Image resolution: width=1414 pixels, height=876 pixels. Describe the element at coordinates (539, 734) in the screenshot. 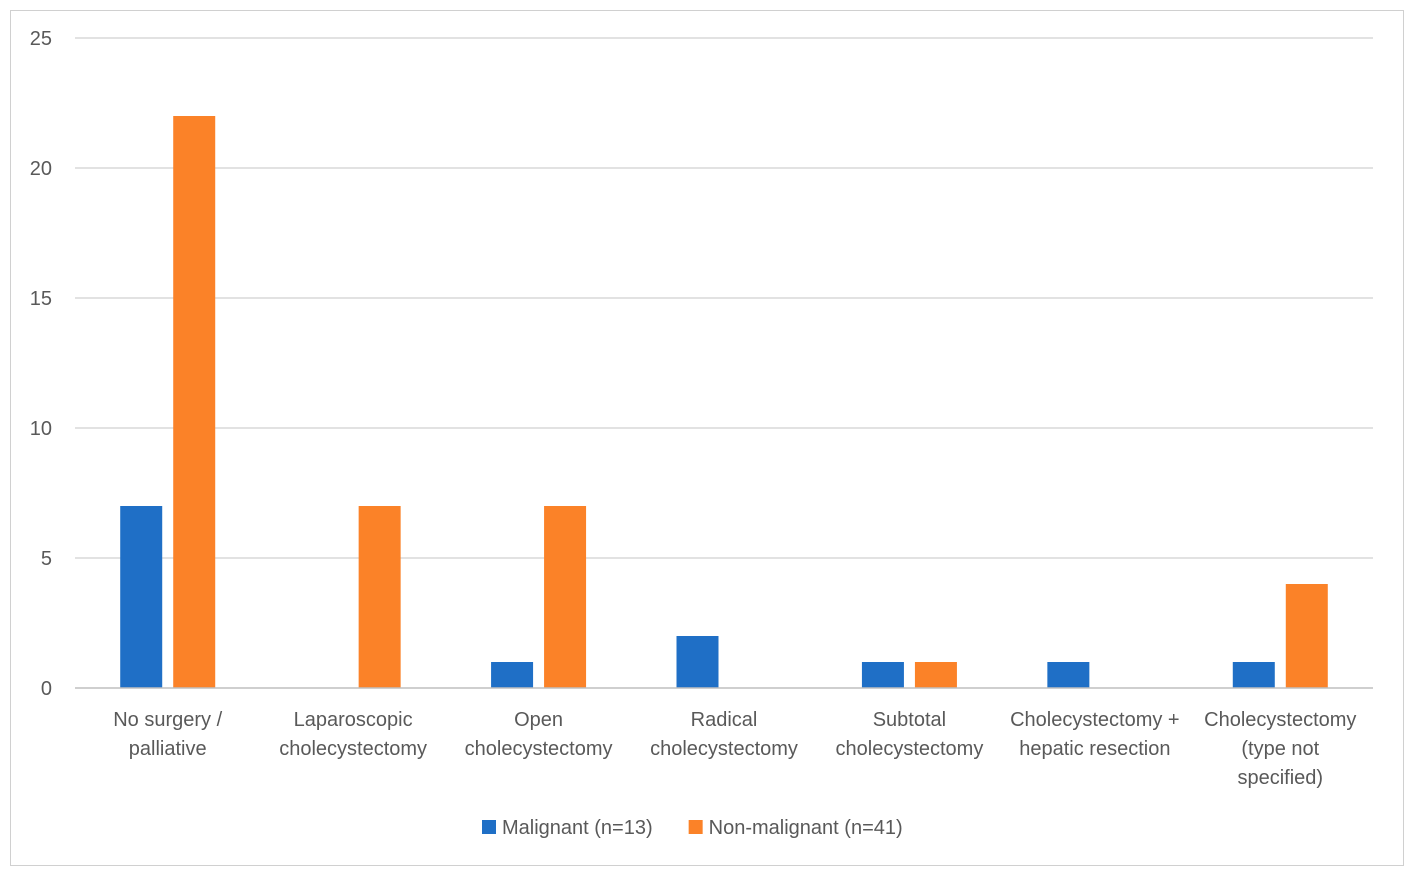

I see `x-category-label: Open cholecystectomy` at that location.